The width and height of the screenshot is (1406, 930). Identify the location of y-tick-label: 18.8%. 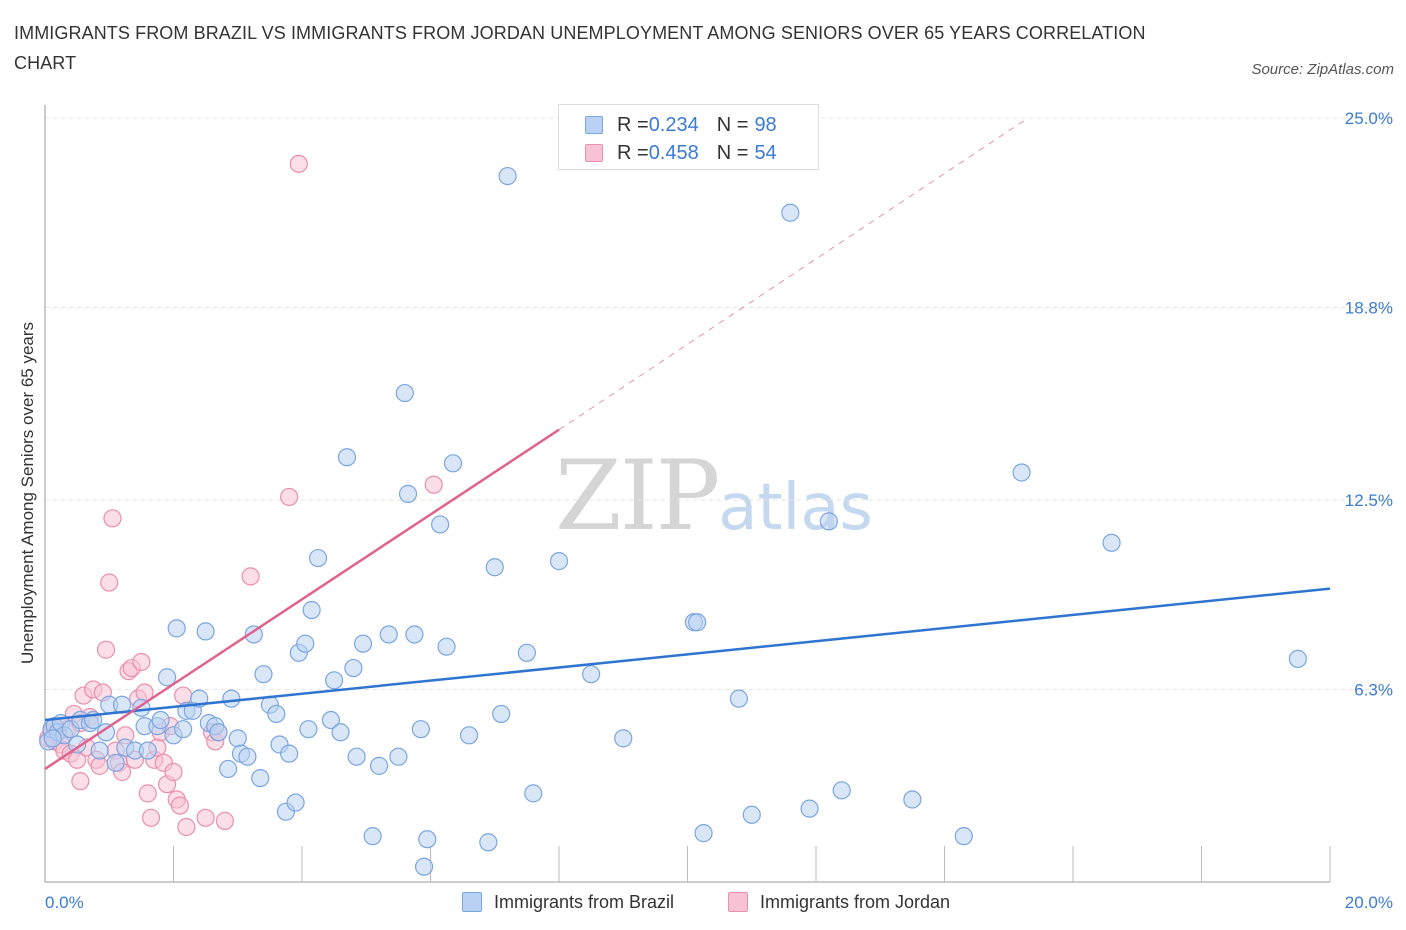
(1369, 307).